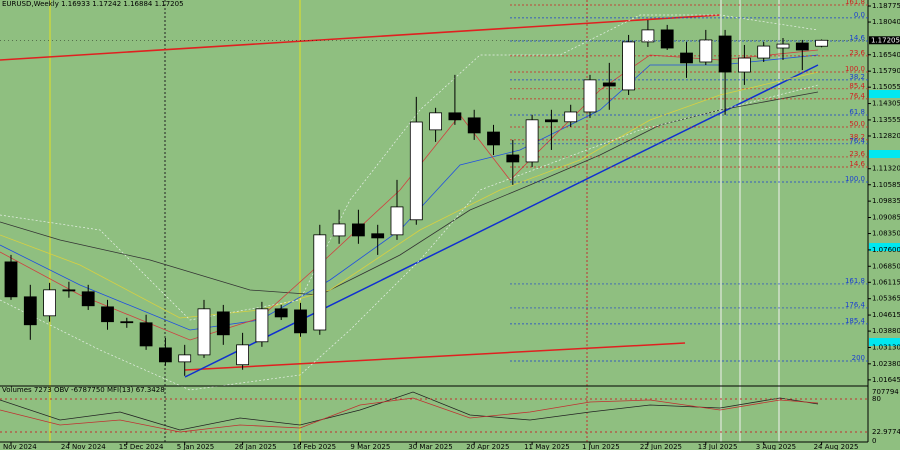 The height and width of the screenshot is (450, 900). Describe the element at coordinates (857, 124) in the screenshot. I see `fib-label: 50.0` at that location.